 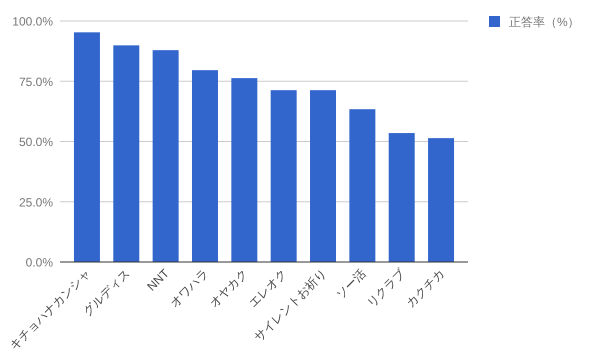 What do you see at coordinates (350, 284) in the screenshot?
I see `x-tick-label: ソー活` at bounding box center [350, 284].